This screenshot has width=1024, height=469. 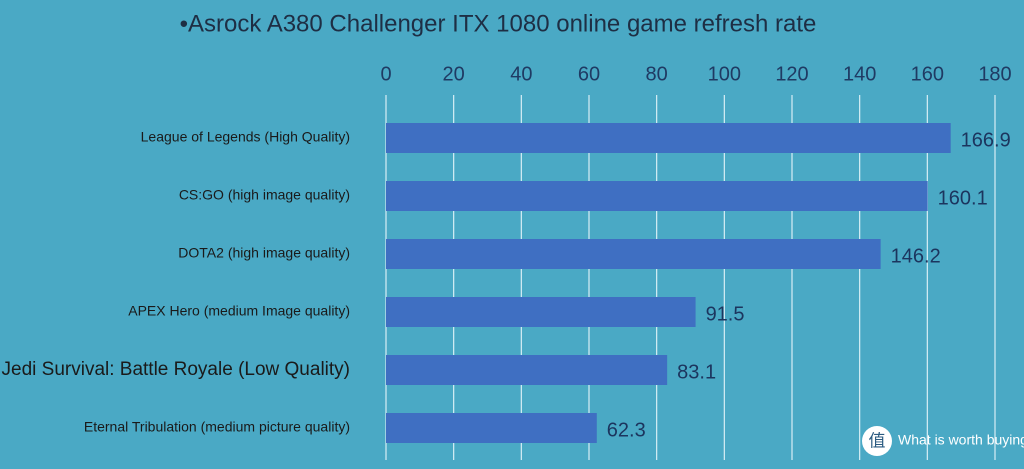 What do you see at coordinates (724, 74) in the screenshot?
I see `x-tick-label: 100` at bounding box center [724, 74].